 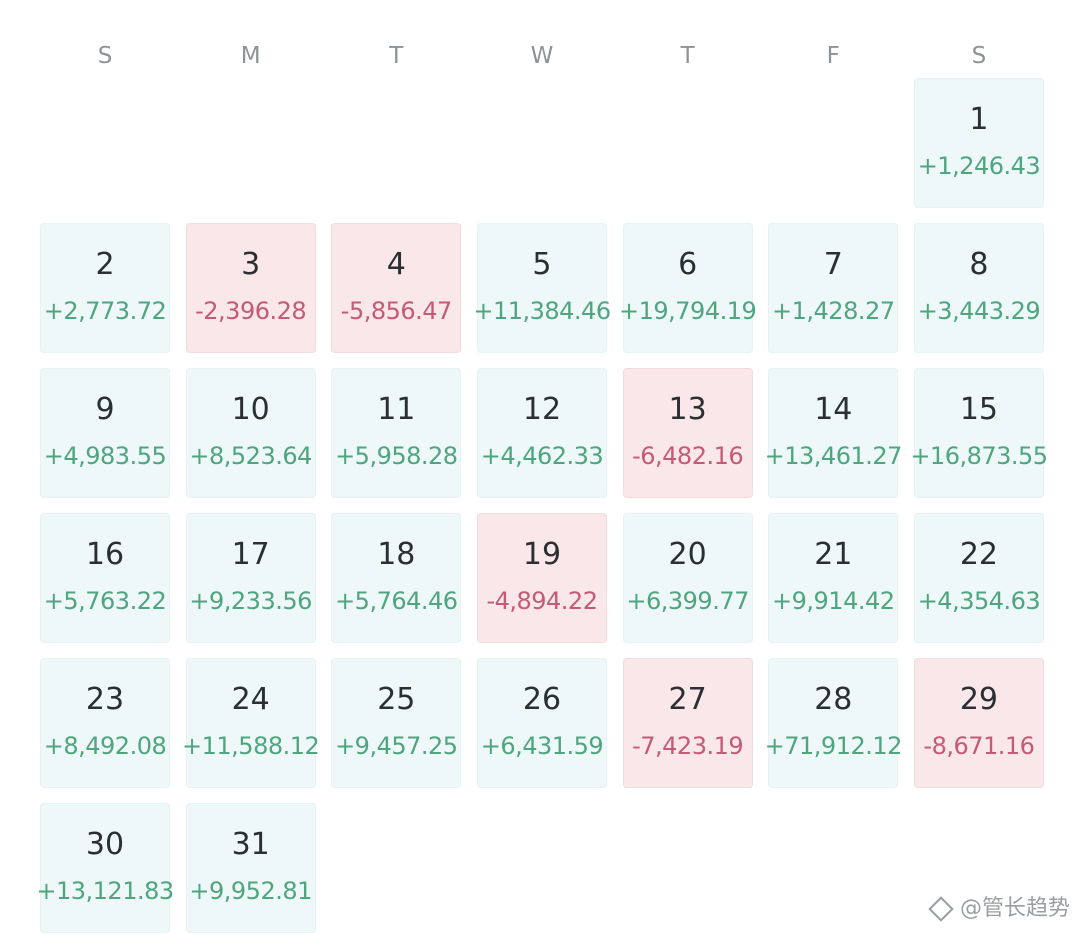 What do you see at coordinates (396, 433) in the screenshot?
I see `day-cell: 11 +5,958.28` at bounding box center [396, 433].